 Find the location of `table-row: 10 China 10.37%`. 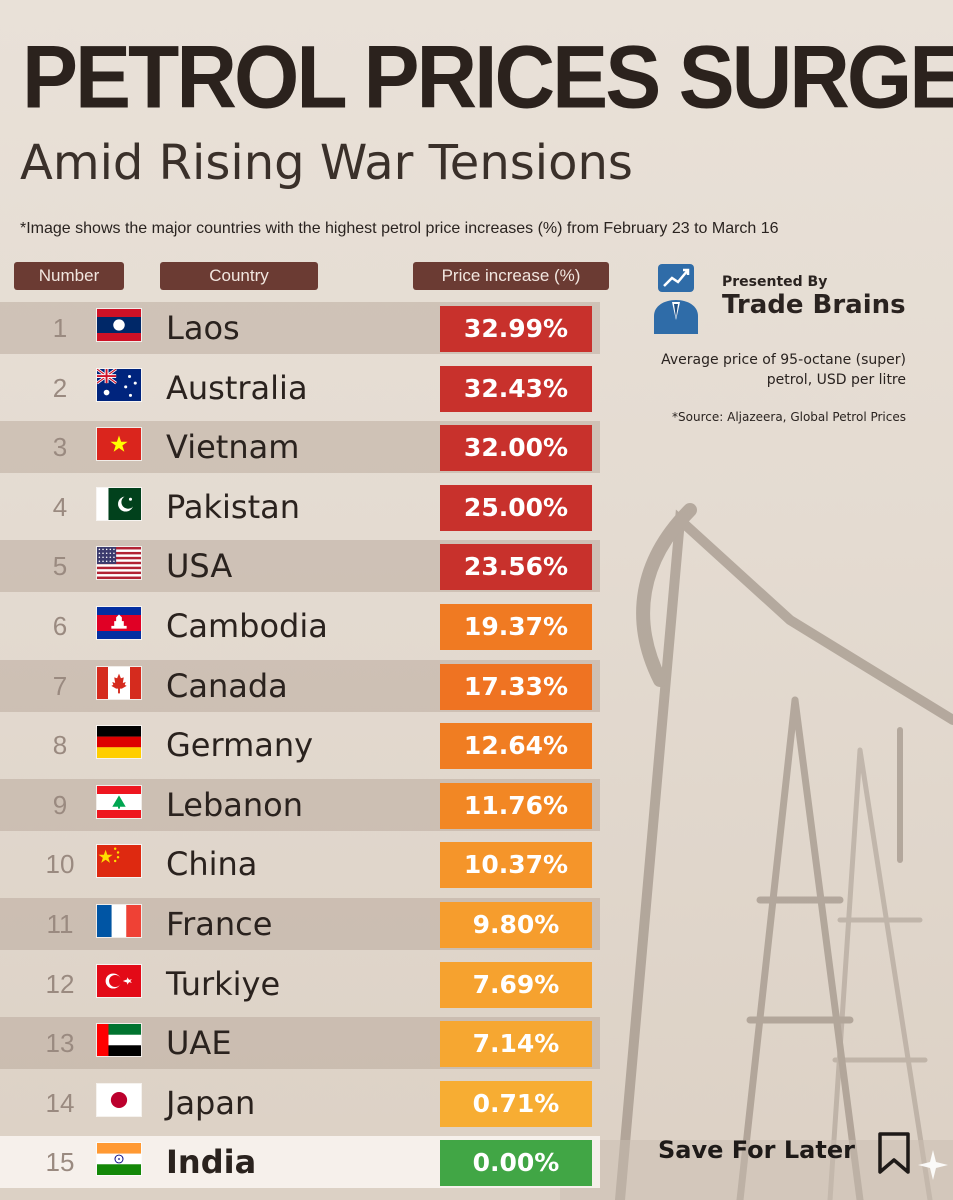

table-row: 10 China 10.37% is located at coordinates (300, 864).